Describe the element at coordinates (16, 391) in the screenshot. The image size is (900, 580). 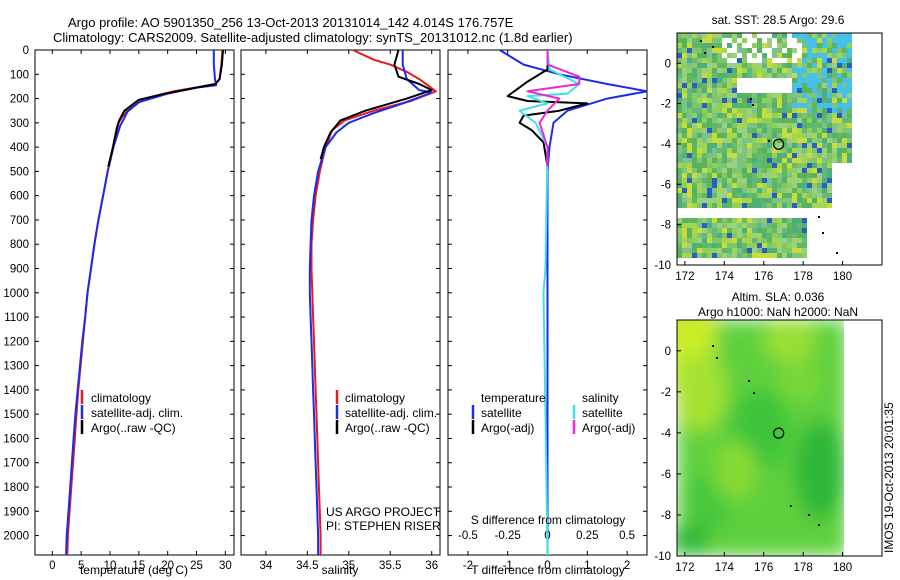
I see `depth-tick-label: 1400` at that location.